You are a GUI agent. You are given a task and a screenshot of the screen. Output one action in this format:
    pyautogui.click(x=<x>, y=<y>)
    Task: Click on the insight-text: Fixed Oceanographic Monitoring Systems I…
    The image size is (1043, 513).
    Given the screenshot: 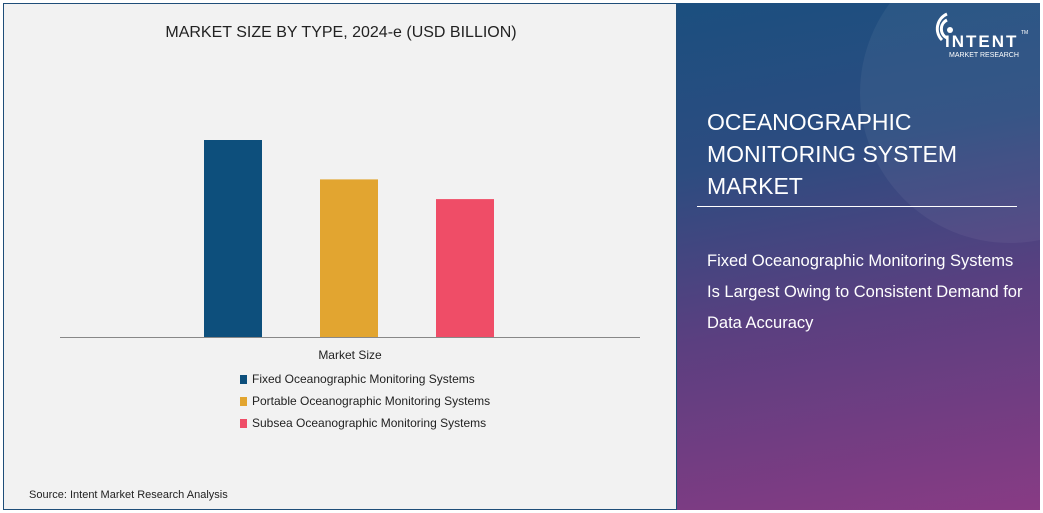 What is the action you would take?
    pyautogui.click(x=865, y=292)
    